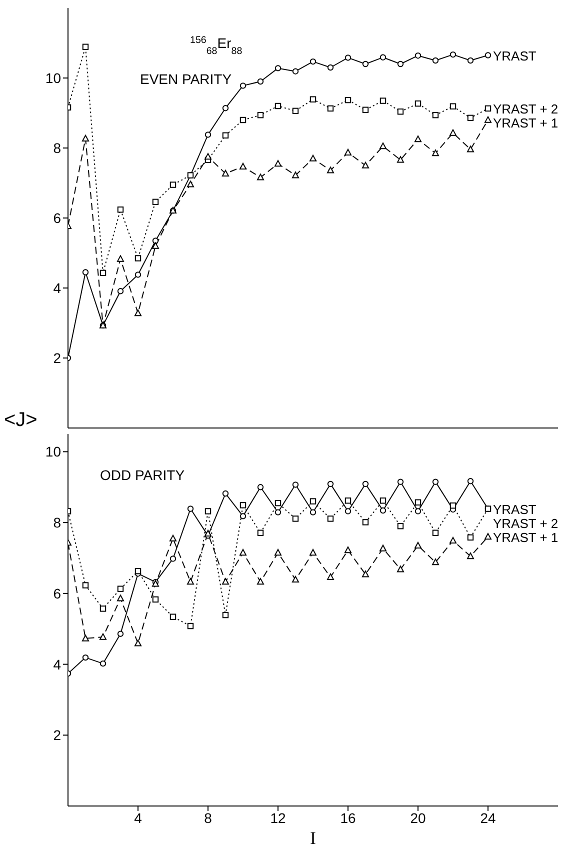 This screenshot has width=564, height=844. I want to click on x-axis-title: I, so click(313, 836).